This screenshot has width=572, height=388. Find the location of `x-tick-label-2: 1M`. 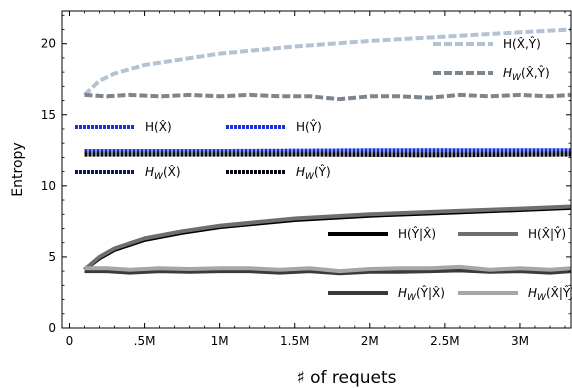

x-tick-label-2: 1M is located at coordinates (220, 341).